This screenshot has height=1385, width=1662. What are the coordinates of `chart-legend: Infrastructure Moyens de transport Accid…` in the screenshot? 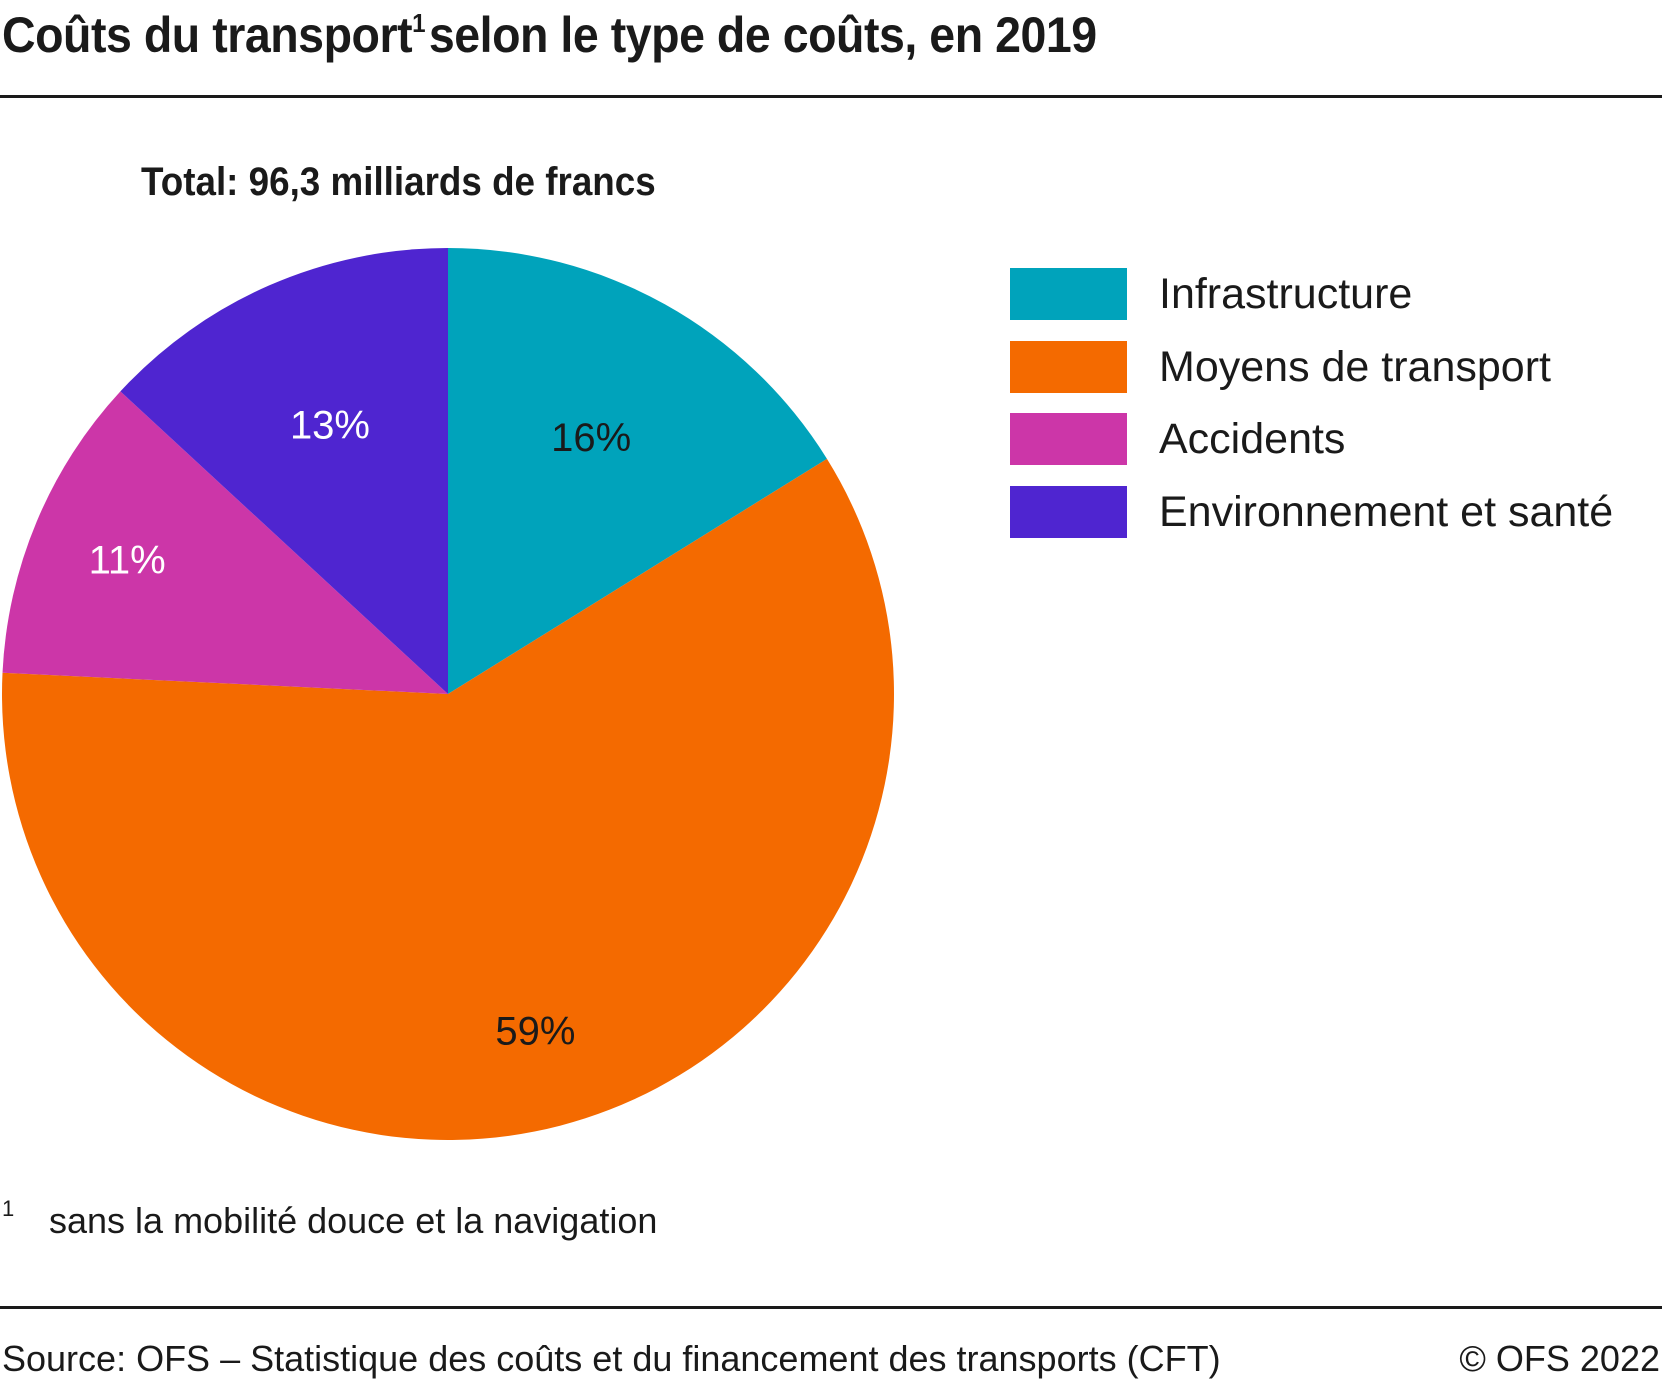 It's located at (1311, 413).